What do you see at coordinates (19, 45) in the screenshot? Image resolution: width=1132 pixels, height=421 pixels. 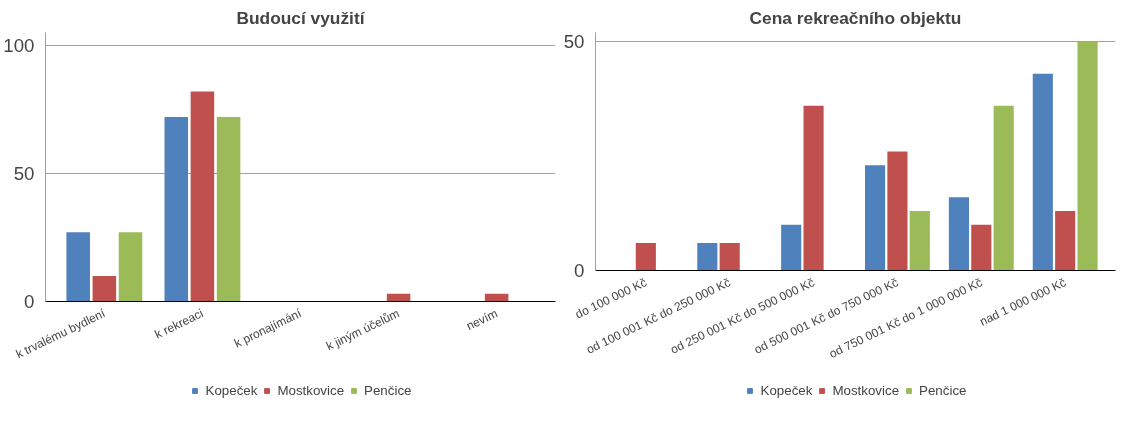 I see `y-tick-label: 100` at bounding box center [19, 45].